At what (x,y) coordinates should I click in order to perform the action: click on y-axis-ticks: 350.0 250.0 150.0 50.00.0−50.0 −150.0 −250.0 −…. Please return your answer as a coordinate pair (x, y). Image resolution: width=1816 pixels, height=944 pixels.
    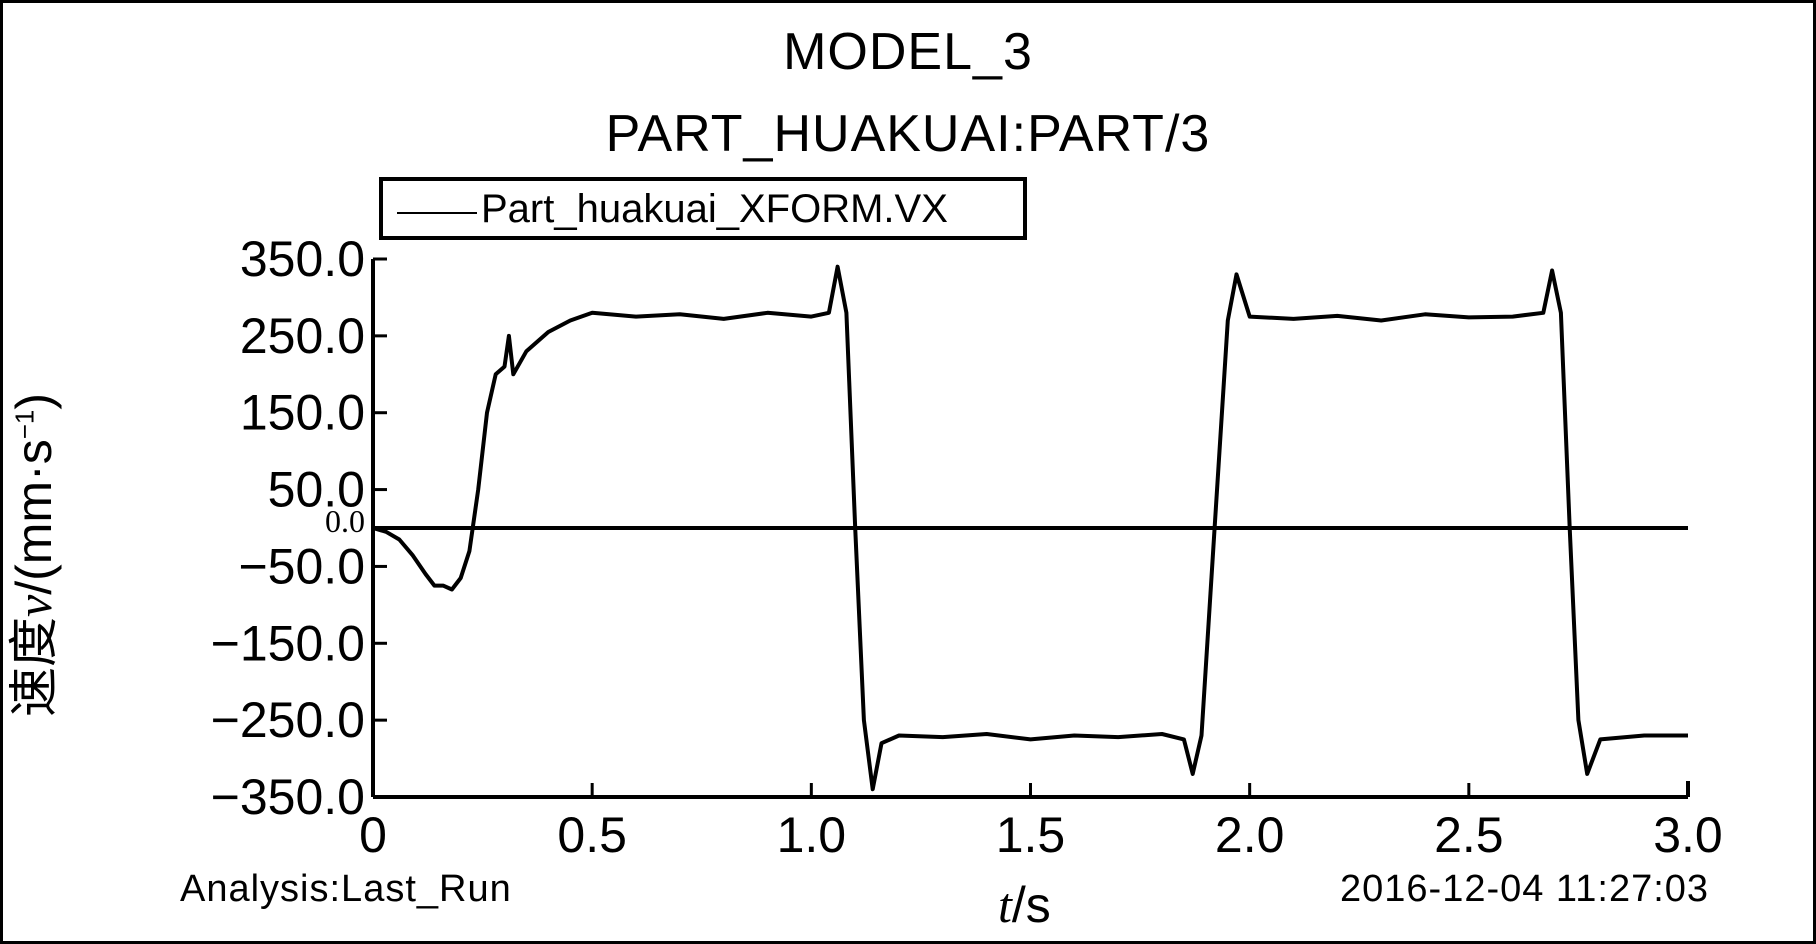
    Looking at the image, I should click on (299, 528).